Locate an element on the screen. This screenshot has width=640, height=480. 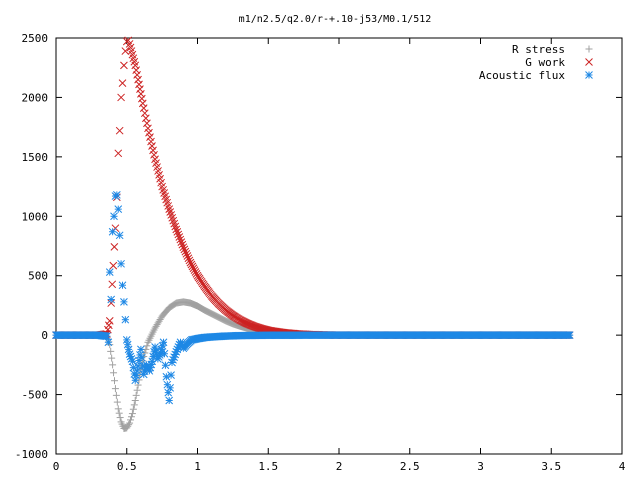
x-tick-label: 2.5 is located at coordinates (410, 466).